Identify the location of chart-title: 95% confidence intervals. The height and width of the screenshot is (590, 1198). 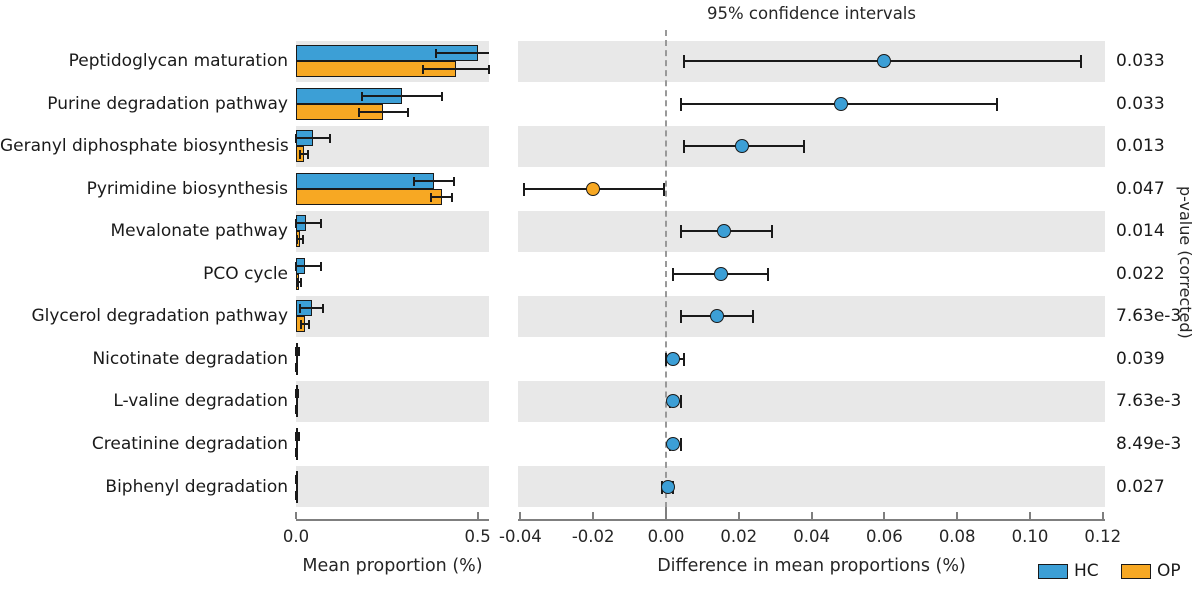
(811, 13).